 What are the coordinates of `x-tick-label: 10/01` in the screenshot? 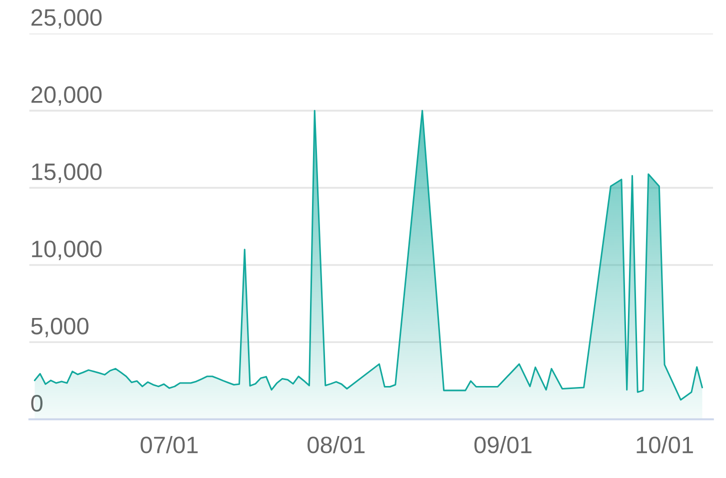 It's located at (664, 445).